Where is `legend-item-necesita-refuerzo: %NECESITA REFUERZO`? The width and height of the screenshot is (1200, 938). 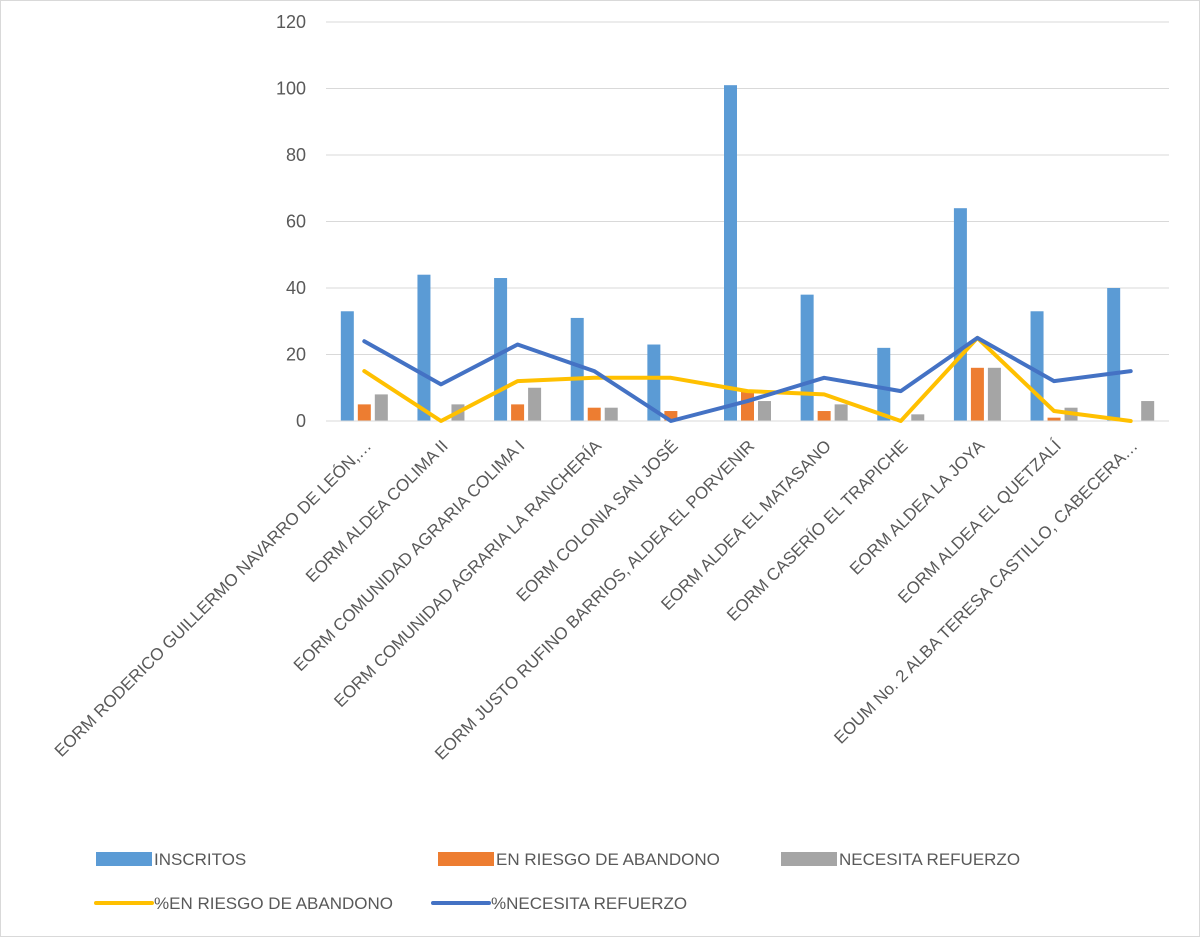 legend-item-necesita-refuerzo: %NECESITA REFUERZO is located at coordinates (559, 903).